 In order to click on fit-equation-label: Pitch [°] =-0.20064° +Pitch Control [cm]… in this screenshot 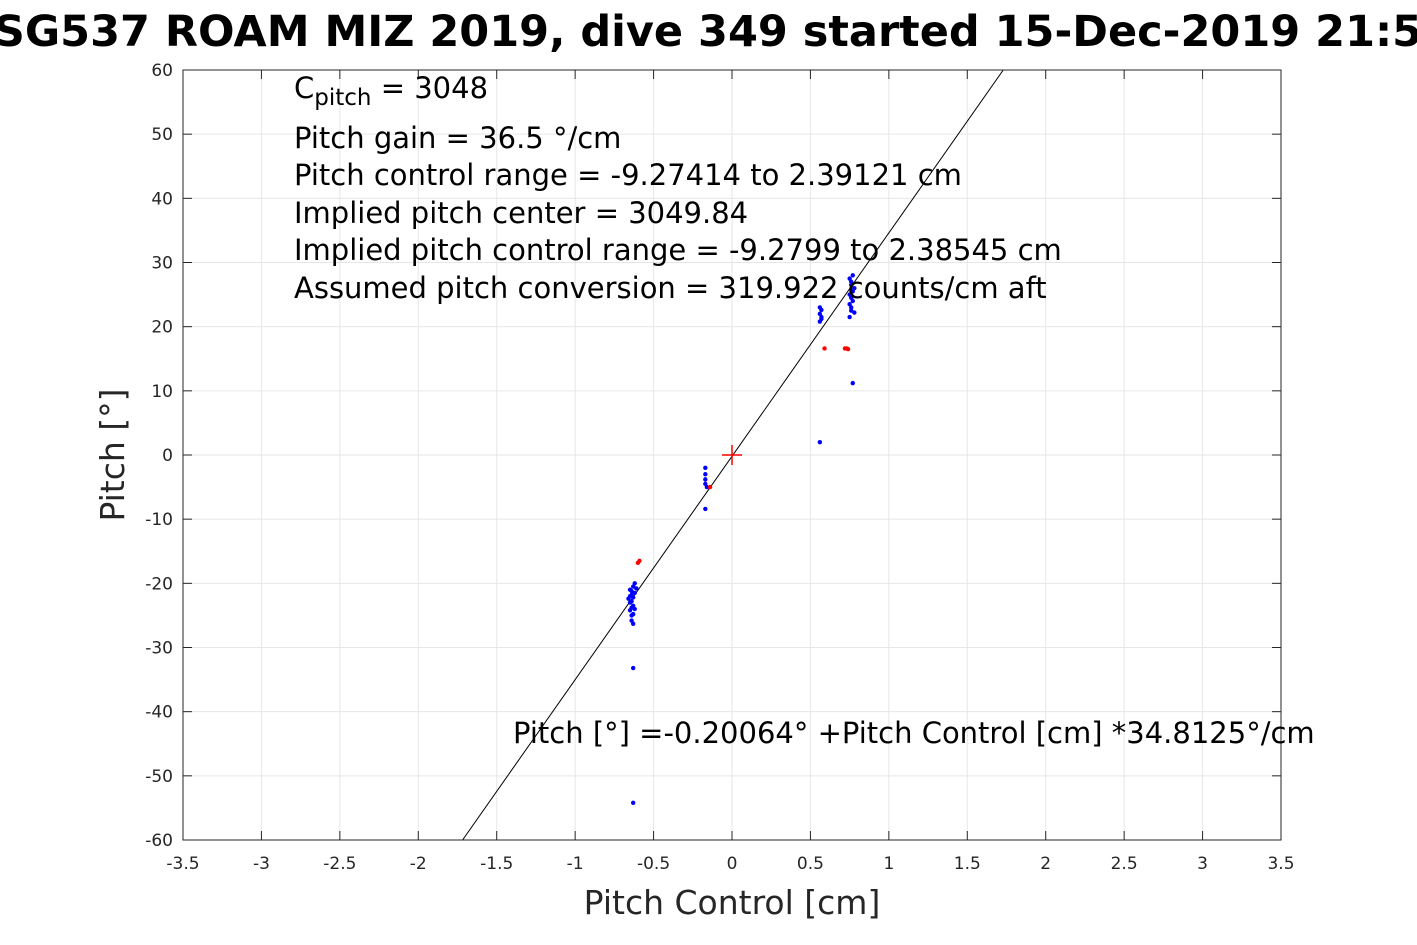, I will do `click(914, 733)`.